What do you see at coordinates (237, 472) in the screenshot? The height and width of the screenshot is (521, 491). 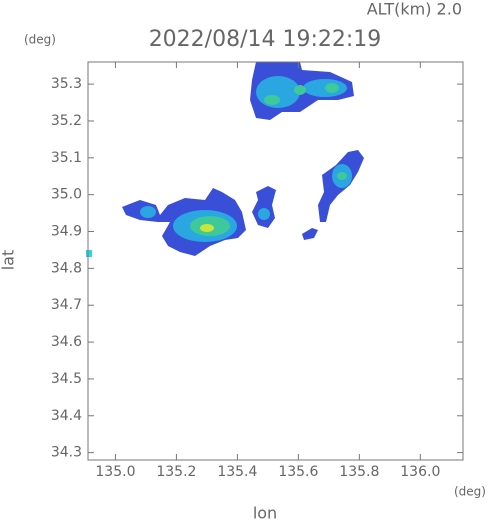 I see `x-tick-label: 135.4` at bounding box center [237, 472].